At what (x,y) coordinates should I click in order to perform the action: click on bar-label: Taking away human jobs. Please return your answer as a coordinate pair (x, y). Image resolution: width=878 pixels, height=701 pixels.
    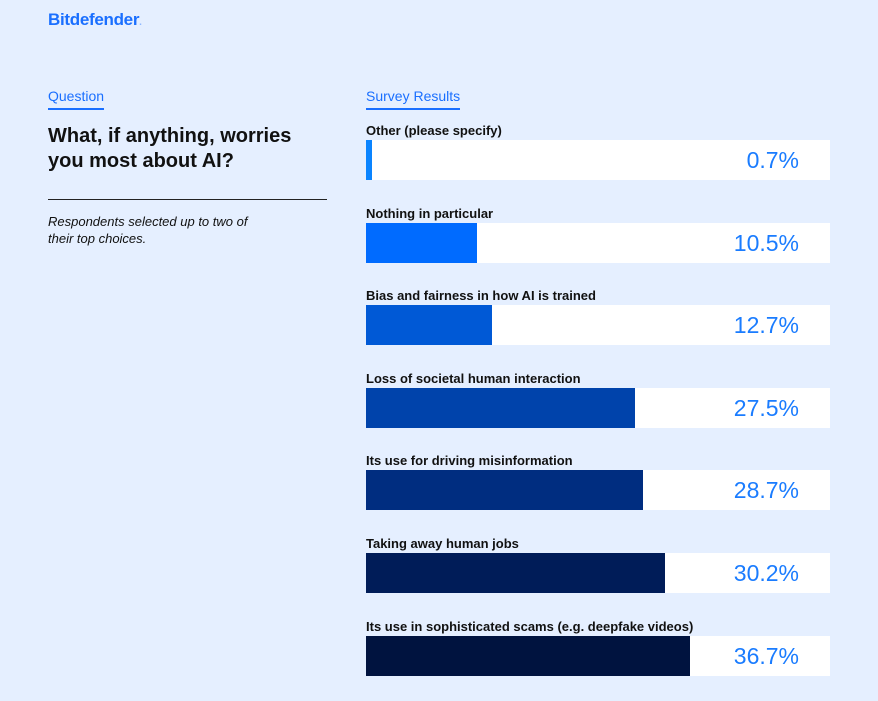
    Looking at the image, I should click on (442, 543).